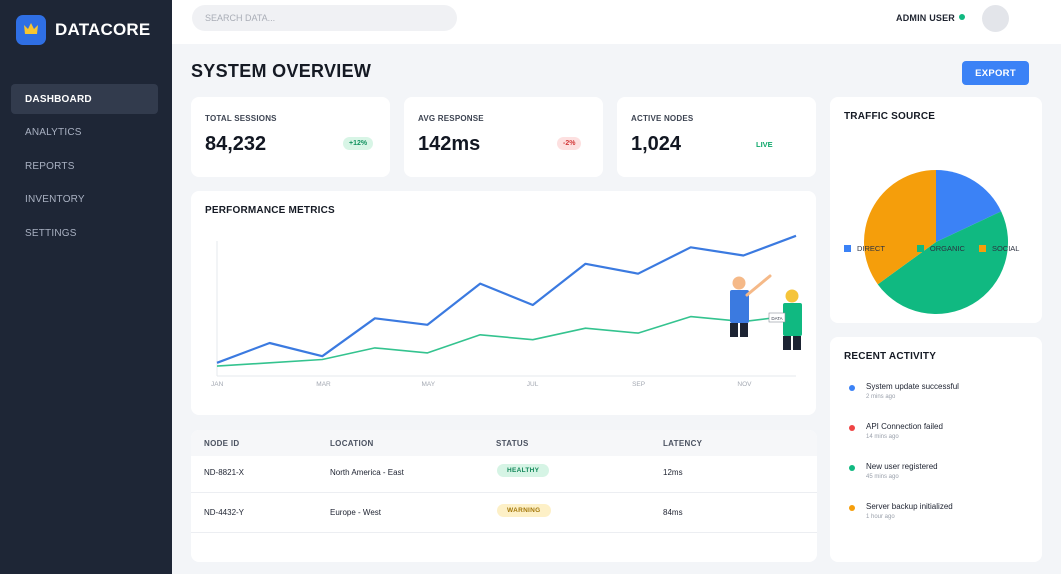  What do you see at coordinates (367, 472) in the screenshot?
I see `cell-location: North America - East` at bounding box center [367, 472].